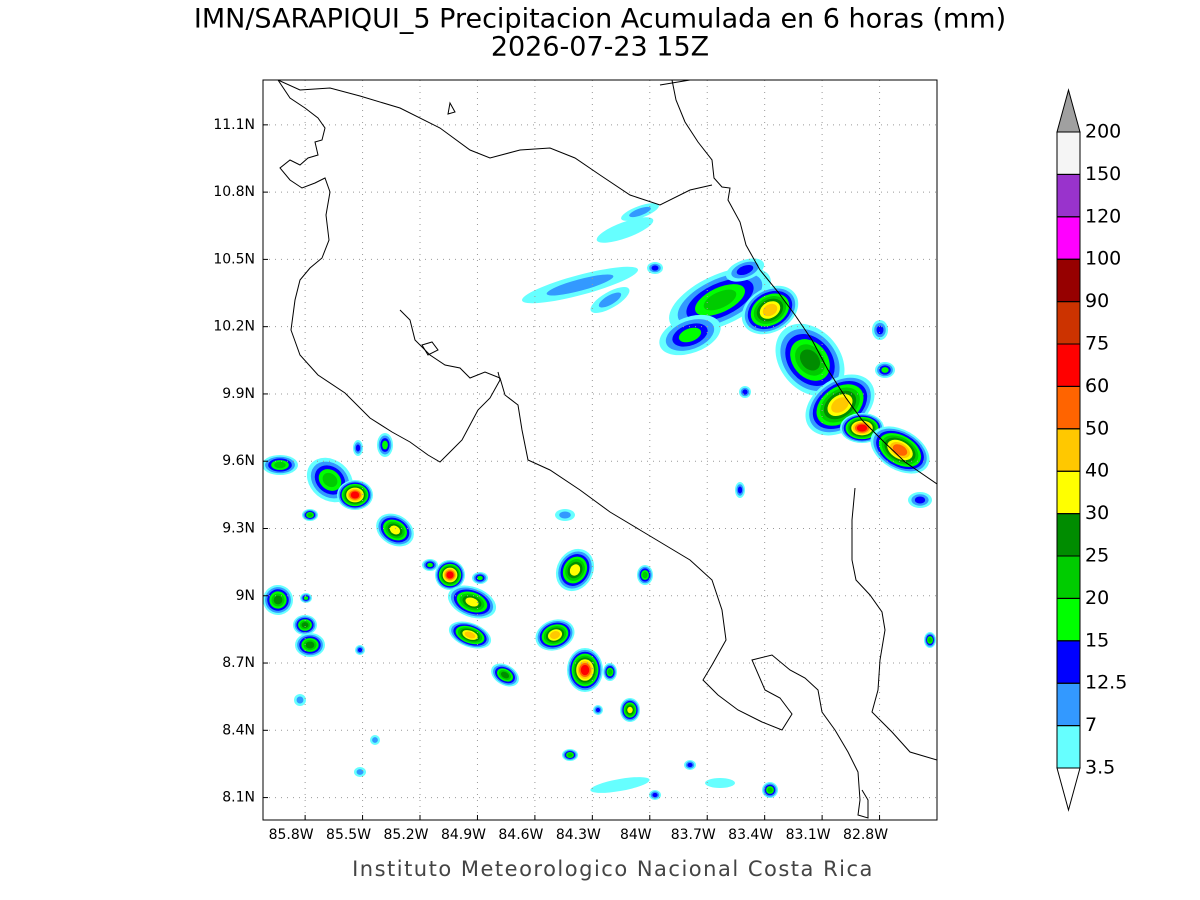  I want to click on colorbar-under, so click(1068, 789).